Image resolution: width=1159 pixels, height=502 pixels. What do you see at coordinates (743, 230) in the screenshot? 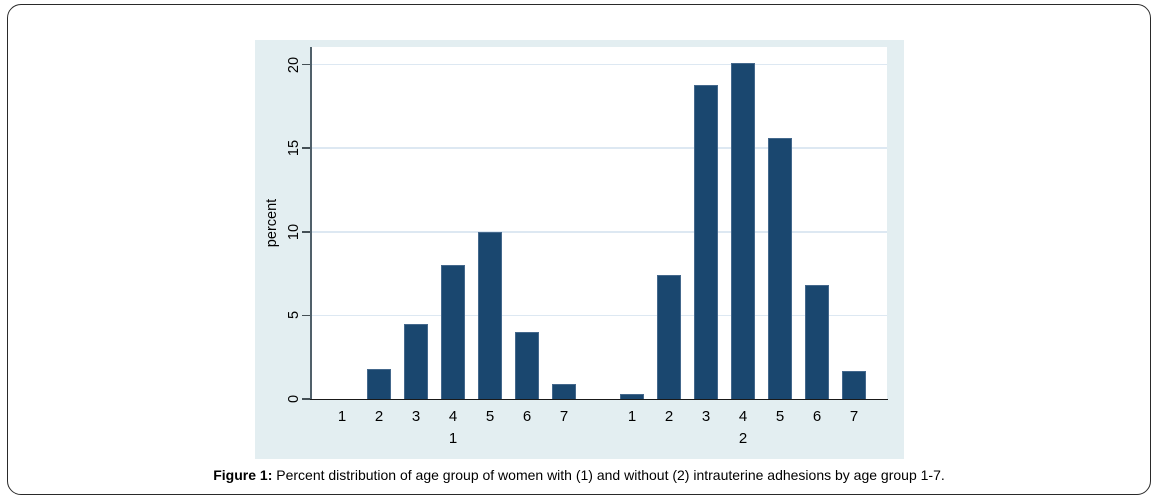
I see `bar-group2-cat4` at bounding box center [743, 230].